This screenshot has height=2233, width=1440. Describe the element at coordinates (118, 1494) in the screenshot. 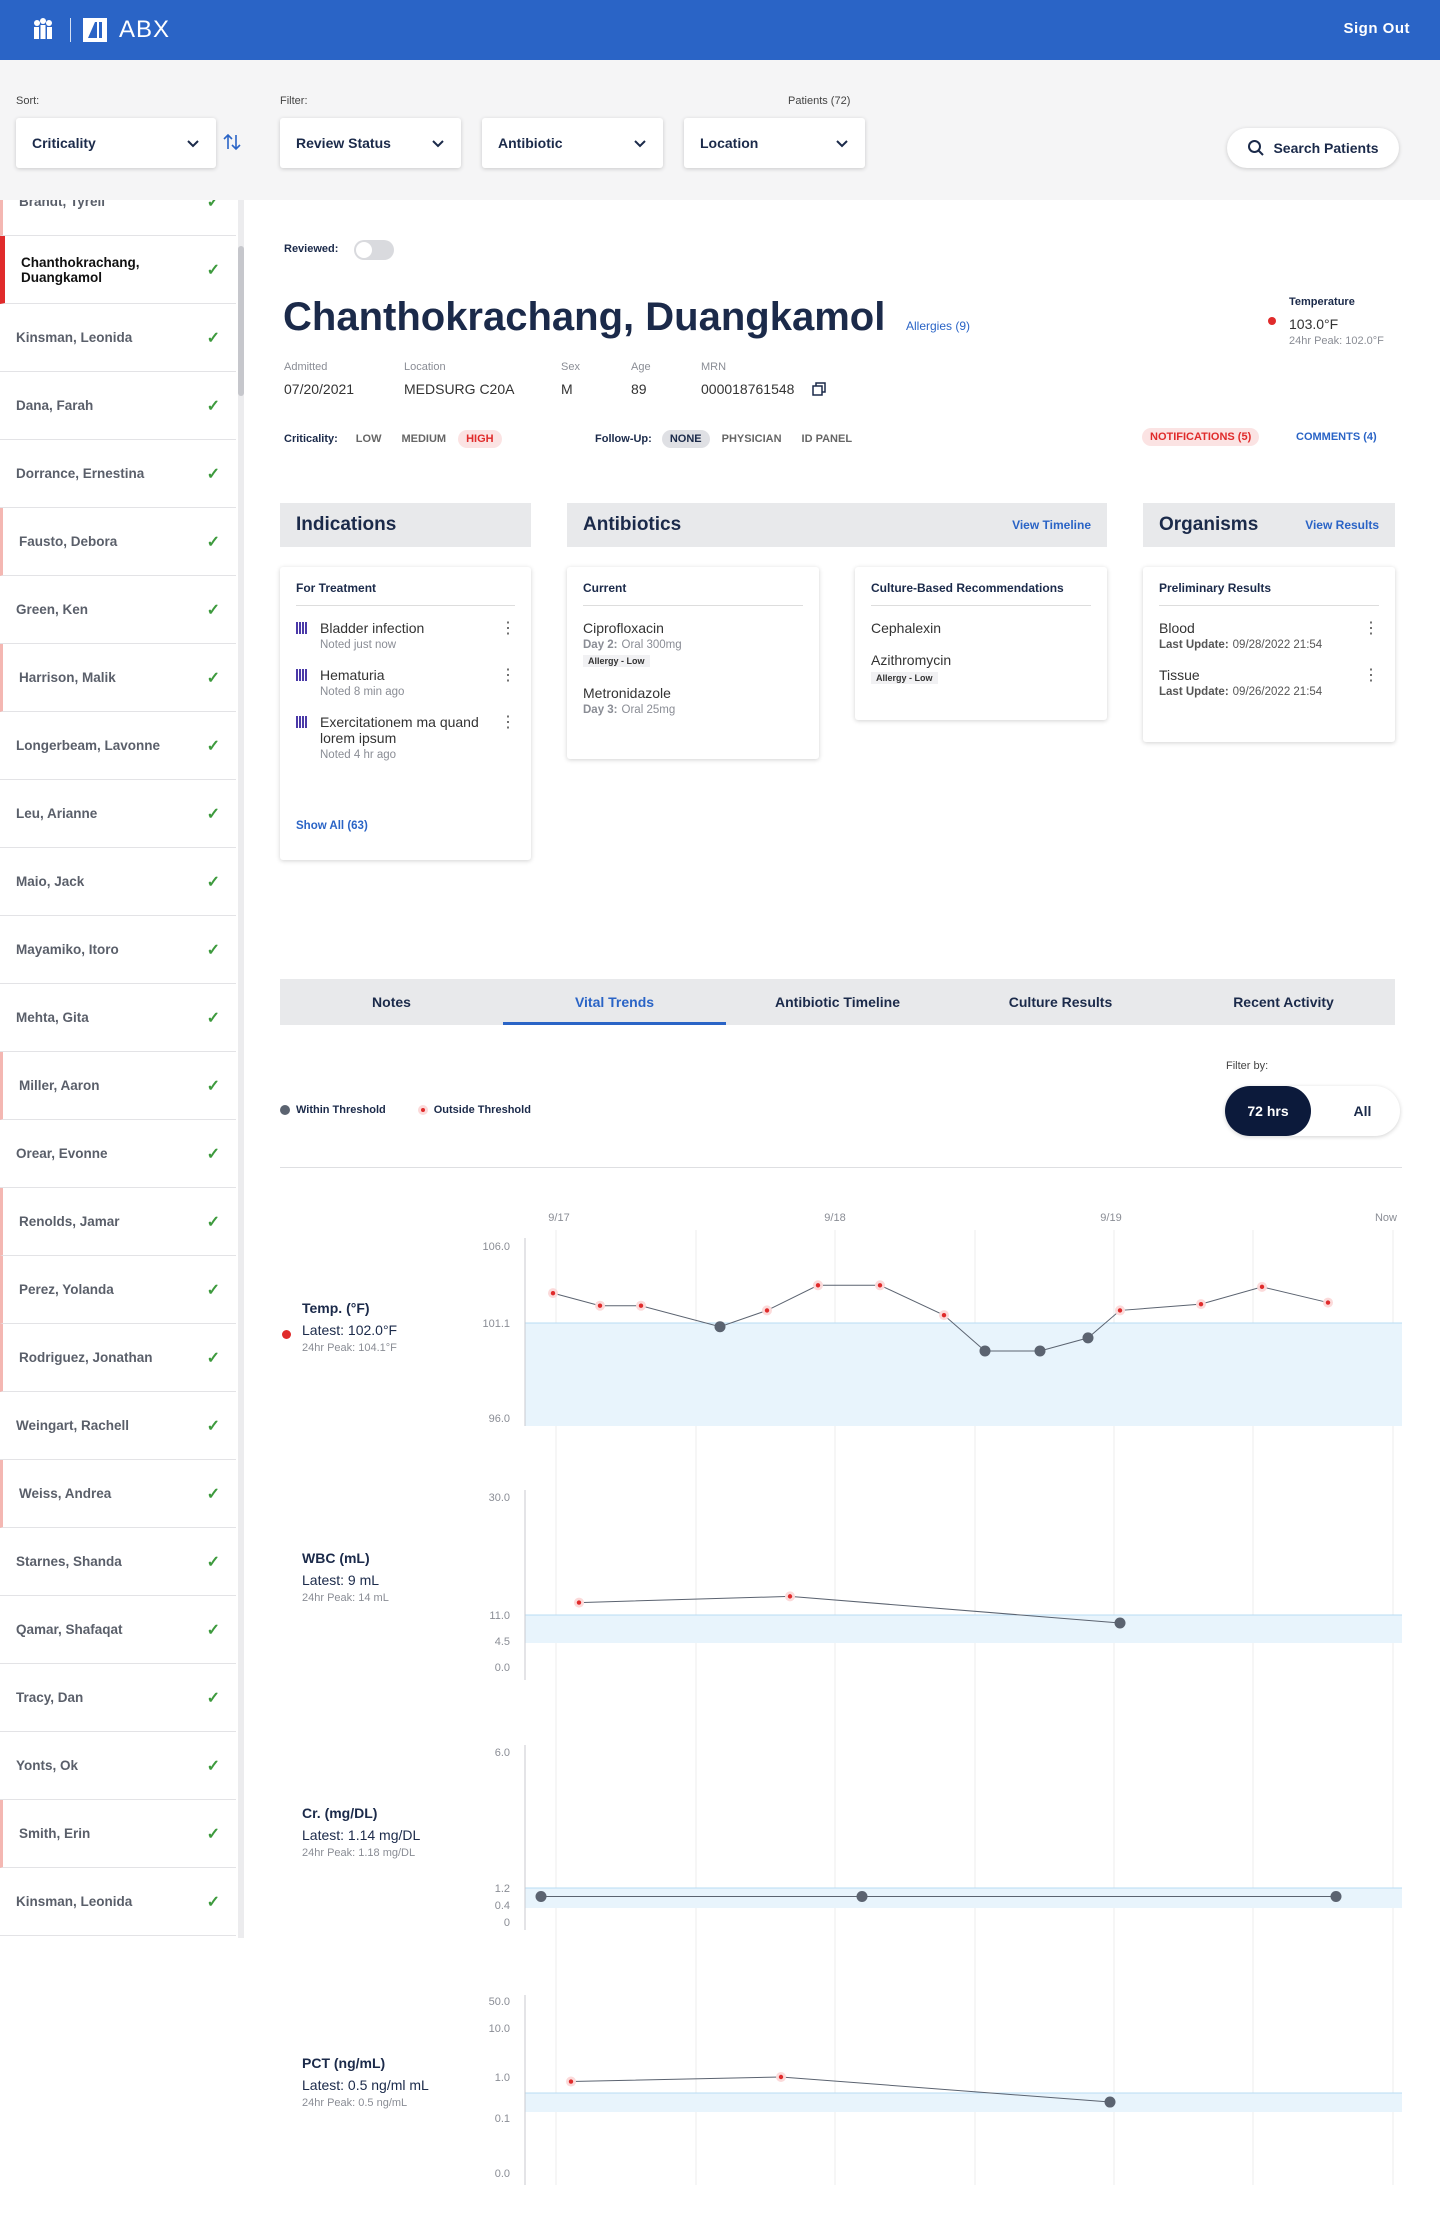

I see `patient-list-item: Weiss, Andrea ✓` at that location.